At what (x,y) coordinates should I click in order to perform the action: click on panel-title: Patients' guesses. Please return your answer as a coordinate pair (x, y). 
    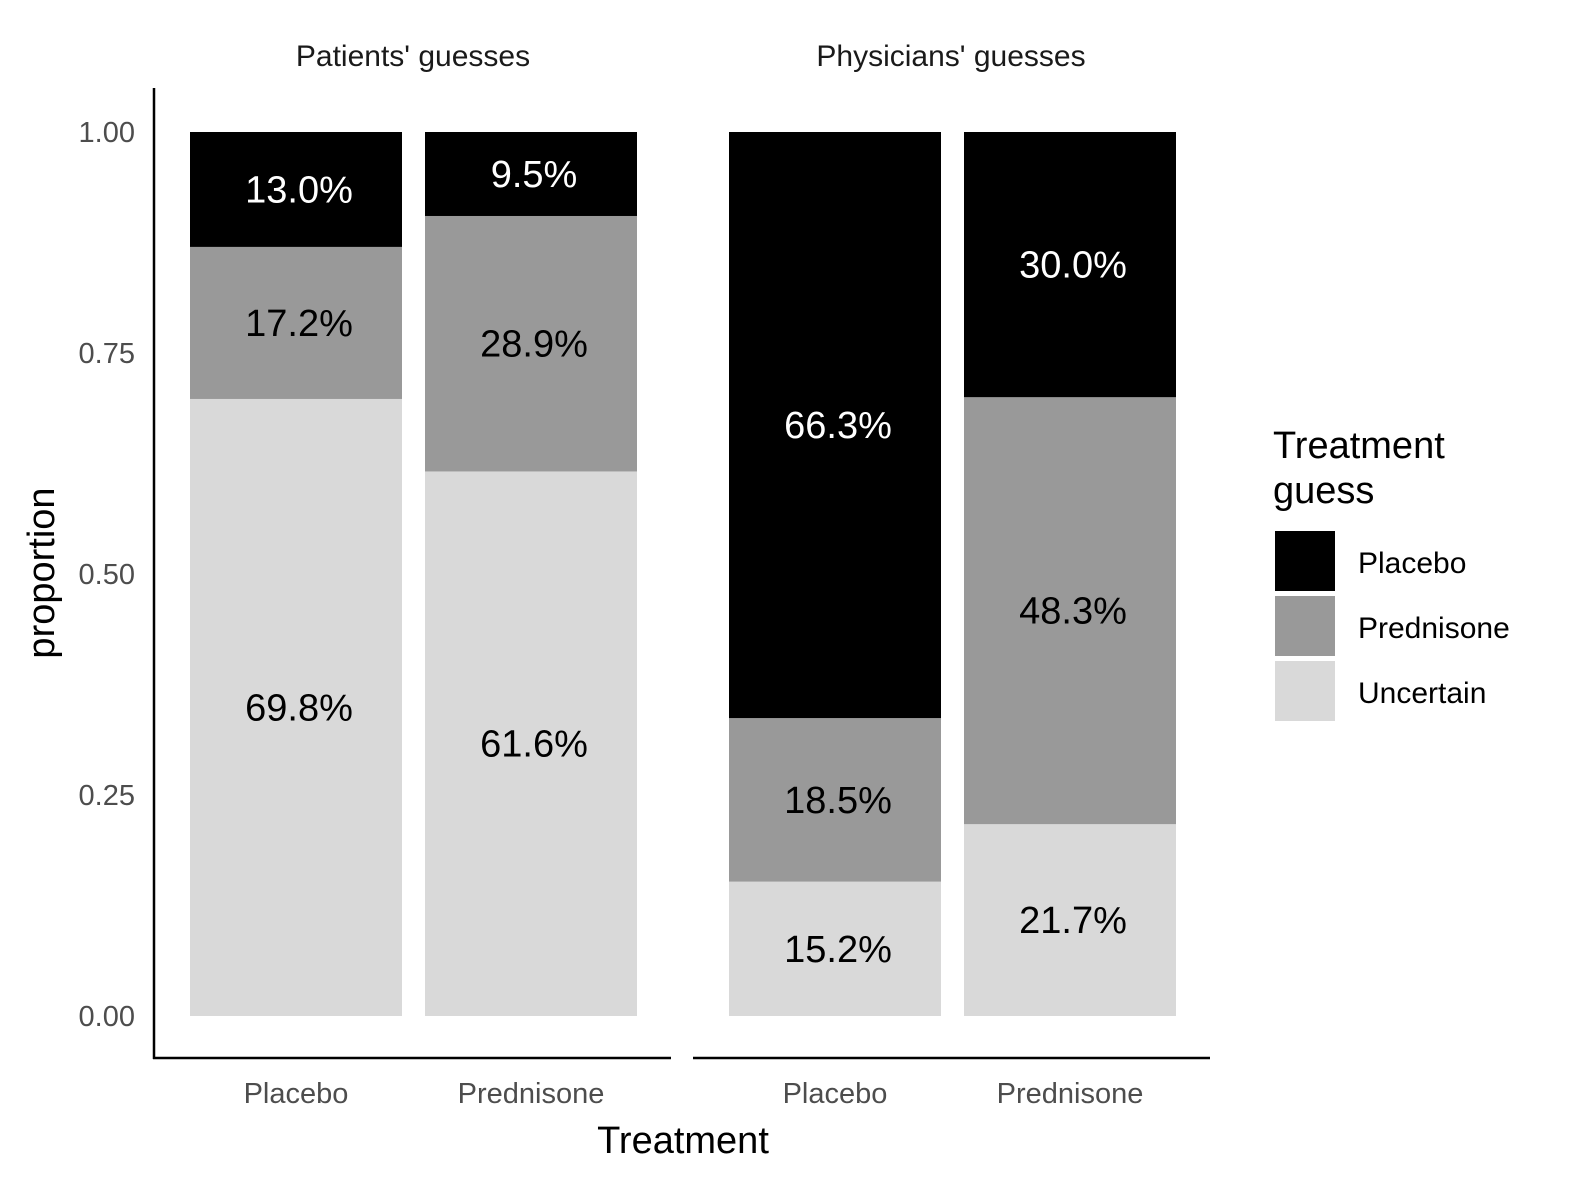
    Looking at the image, I should click on (413, 56).